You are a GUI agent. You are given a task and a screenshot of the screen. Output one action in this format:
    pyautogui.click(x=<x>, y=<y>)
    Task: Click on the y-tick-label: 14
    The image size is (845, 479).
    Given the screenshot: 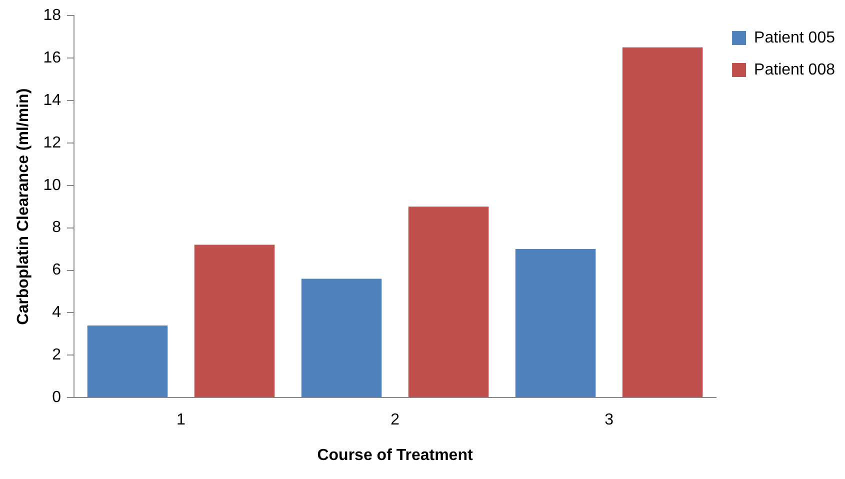 What is the action you would take?
    pyautogui.click(x=52, y=100)
    